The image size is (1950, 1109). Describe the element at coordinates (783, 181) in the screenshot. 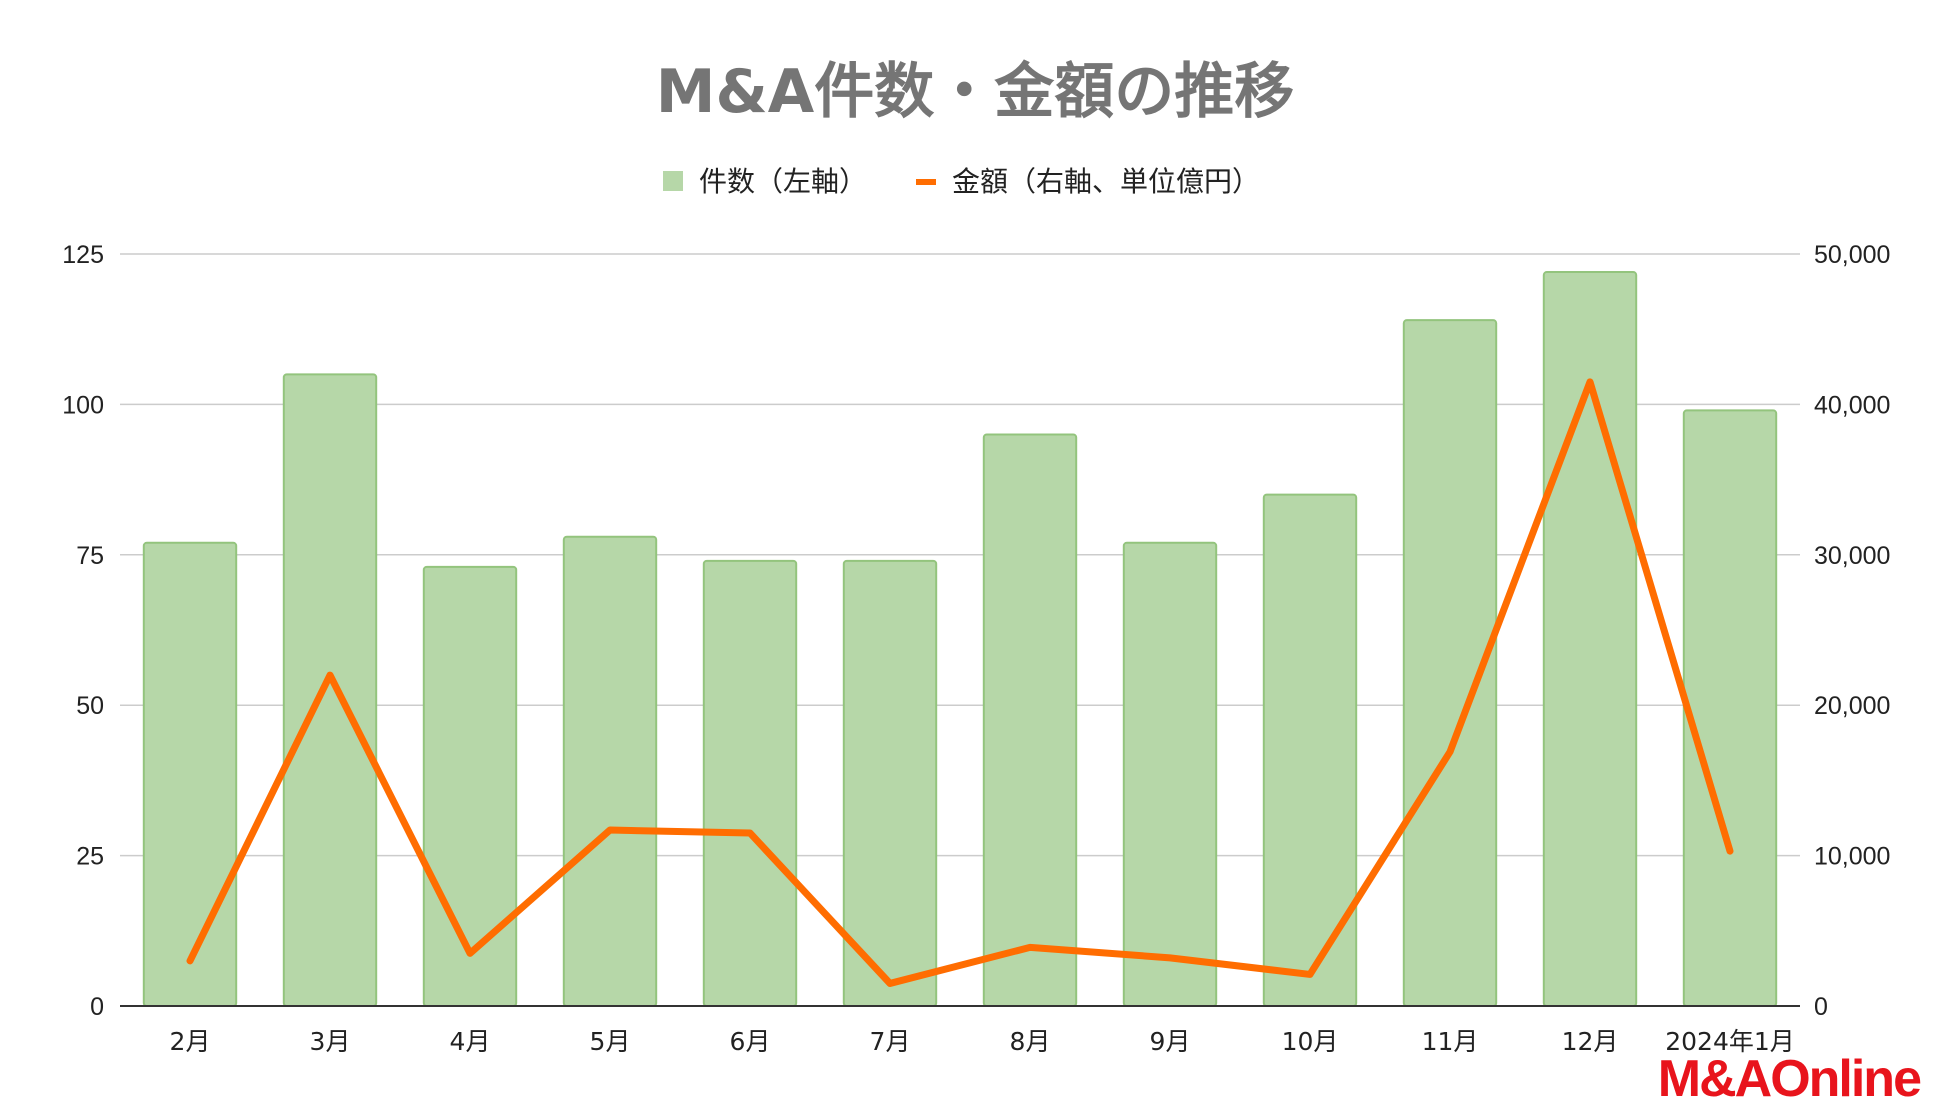

I see `legend-label-count: 件数（左軸）` at that location.